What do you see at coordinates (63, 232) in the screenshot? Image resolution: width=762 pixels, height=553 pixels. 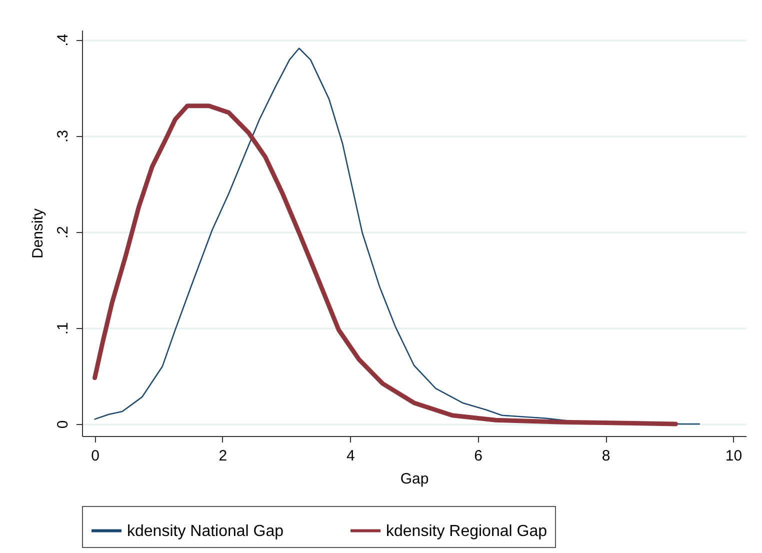 I see `y-tick-label: .2` at bounding box center [63, 232].